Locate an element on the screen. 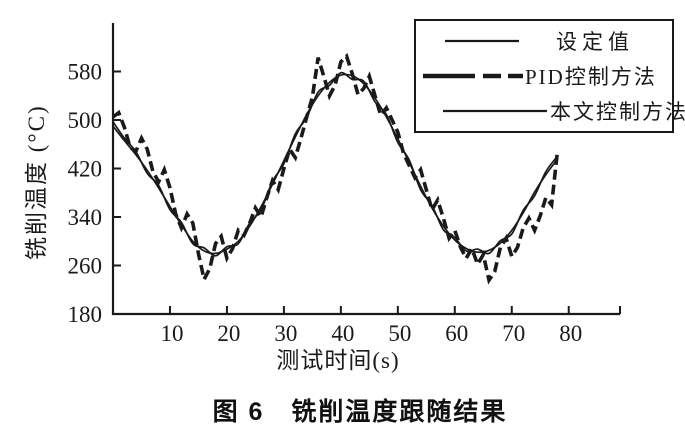 This screenshot has height=440, width=685. legend-box: 设定值 PID控制方法 本文控制方法 is located at coordinates (549, 76).